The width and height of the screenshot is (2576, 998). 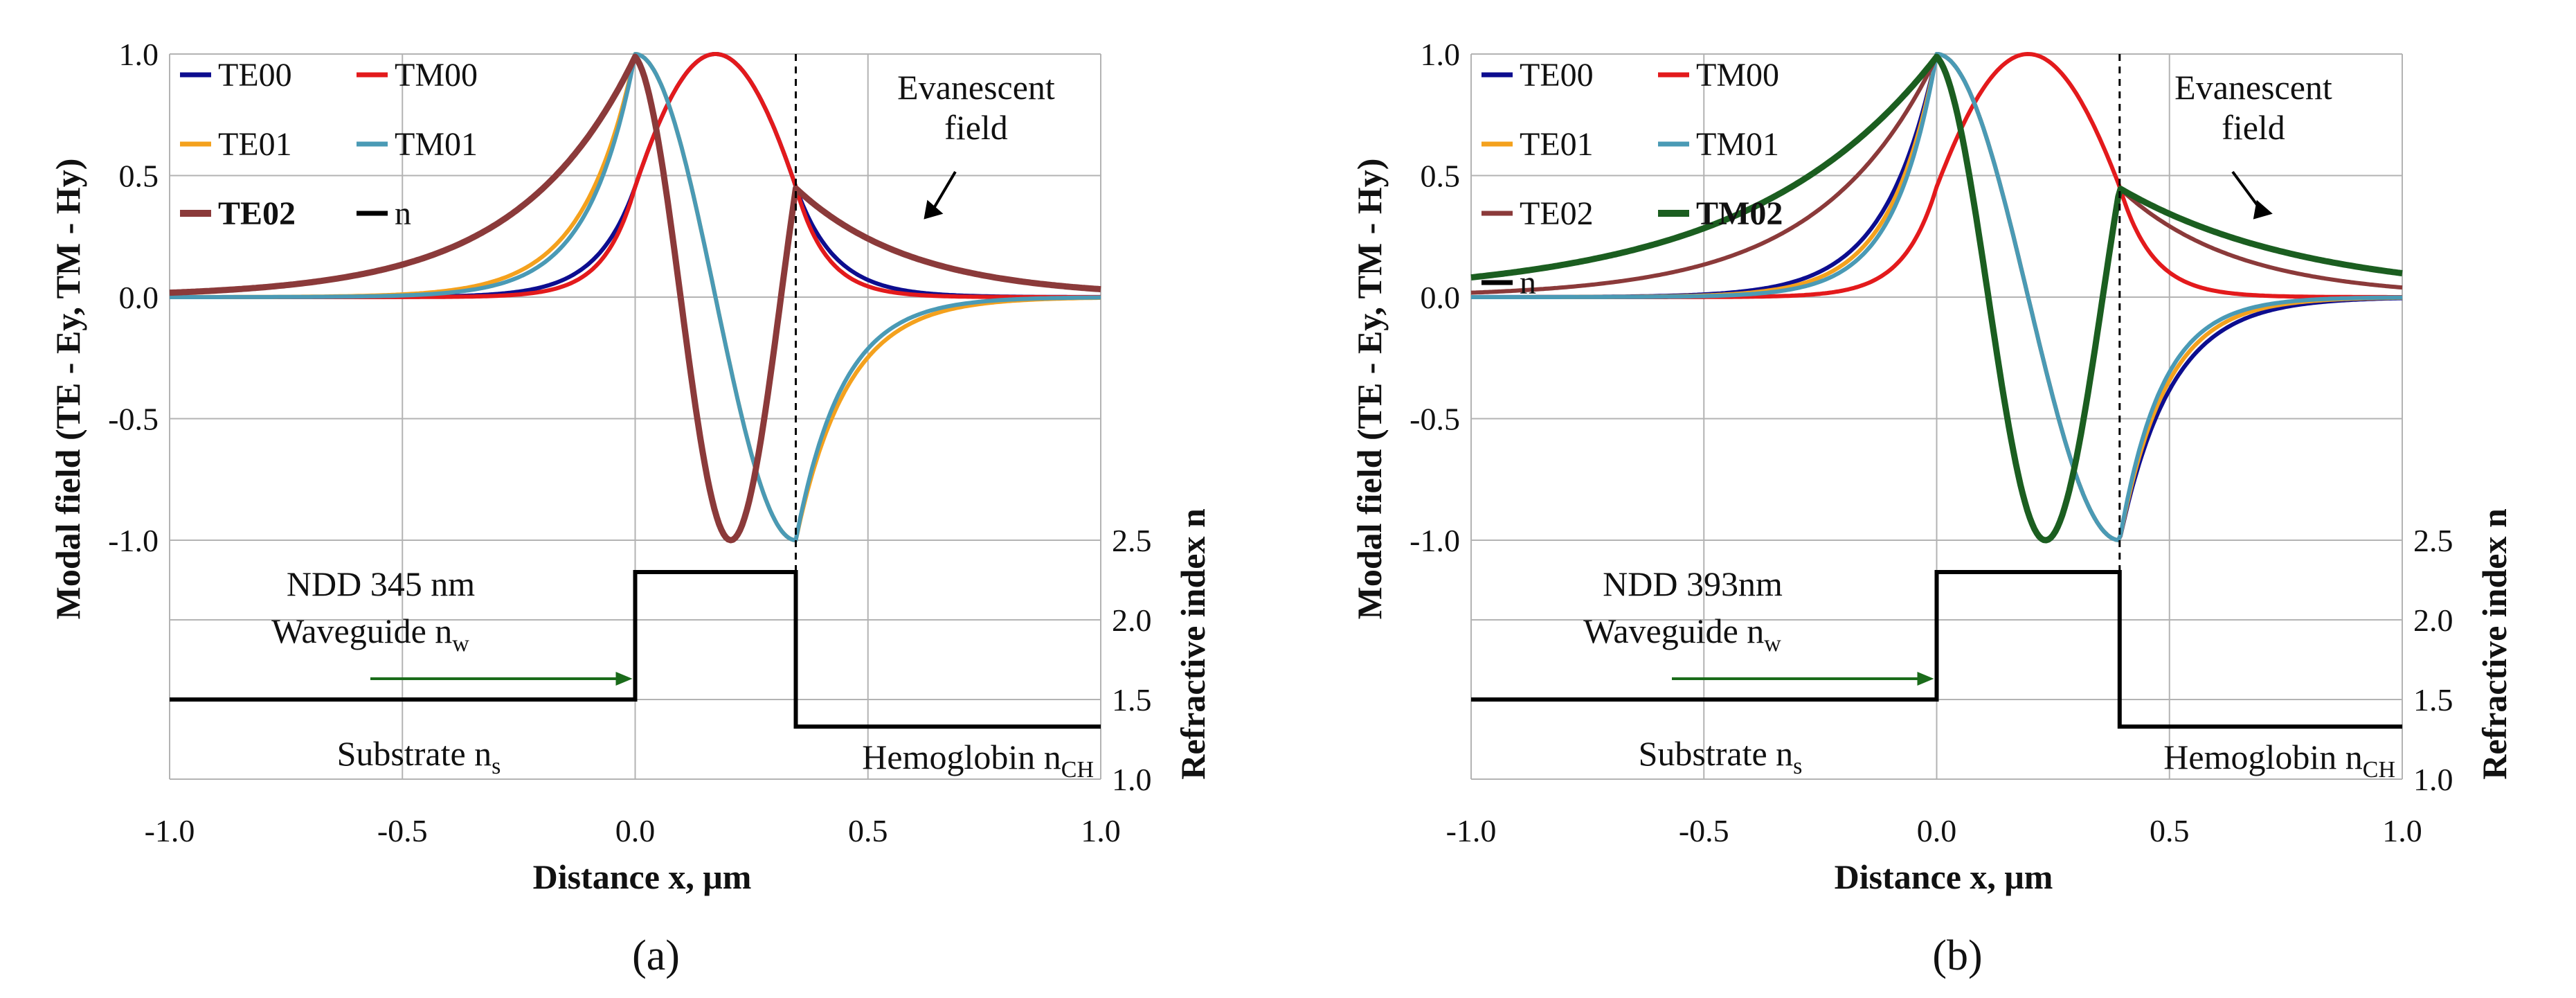 I want to click on legend-label-tm02: TM02, so click(x=1739, y=213).